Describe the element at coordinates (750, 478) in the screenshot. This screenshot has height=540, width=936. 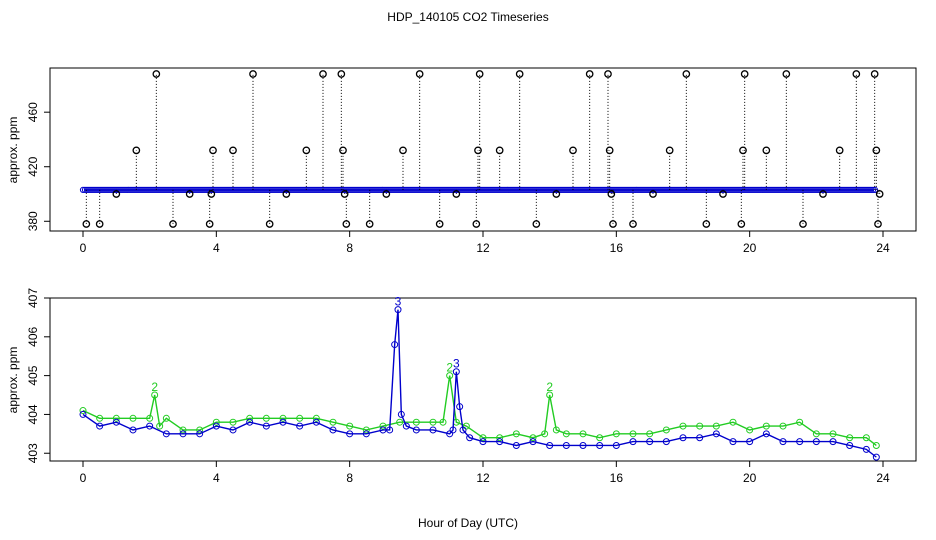
I see `bottom-x-tick-label: 20` at that location.